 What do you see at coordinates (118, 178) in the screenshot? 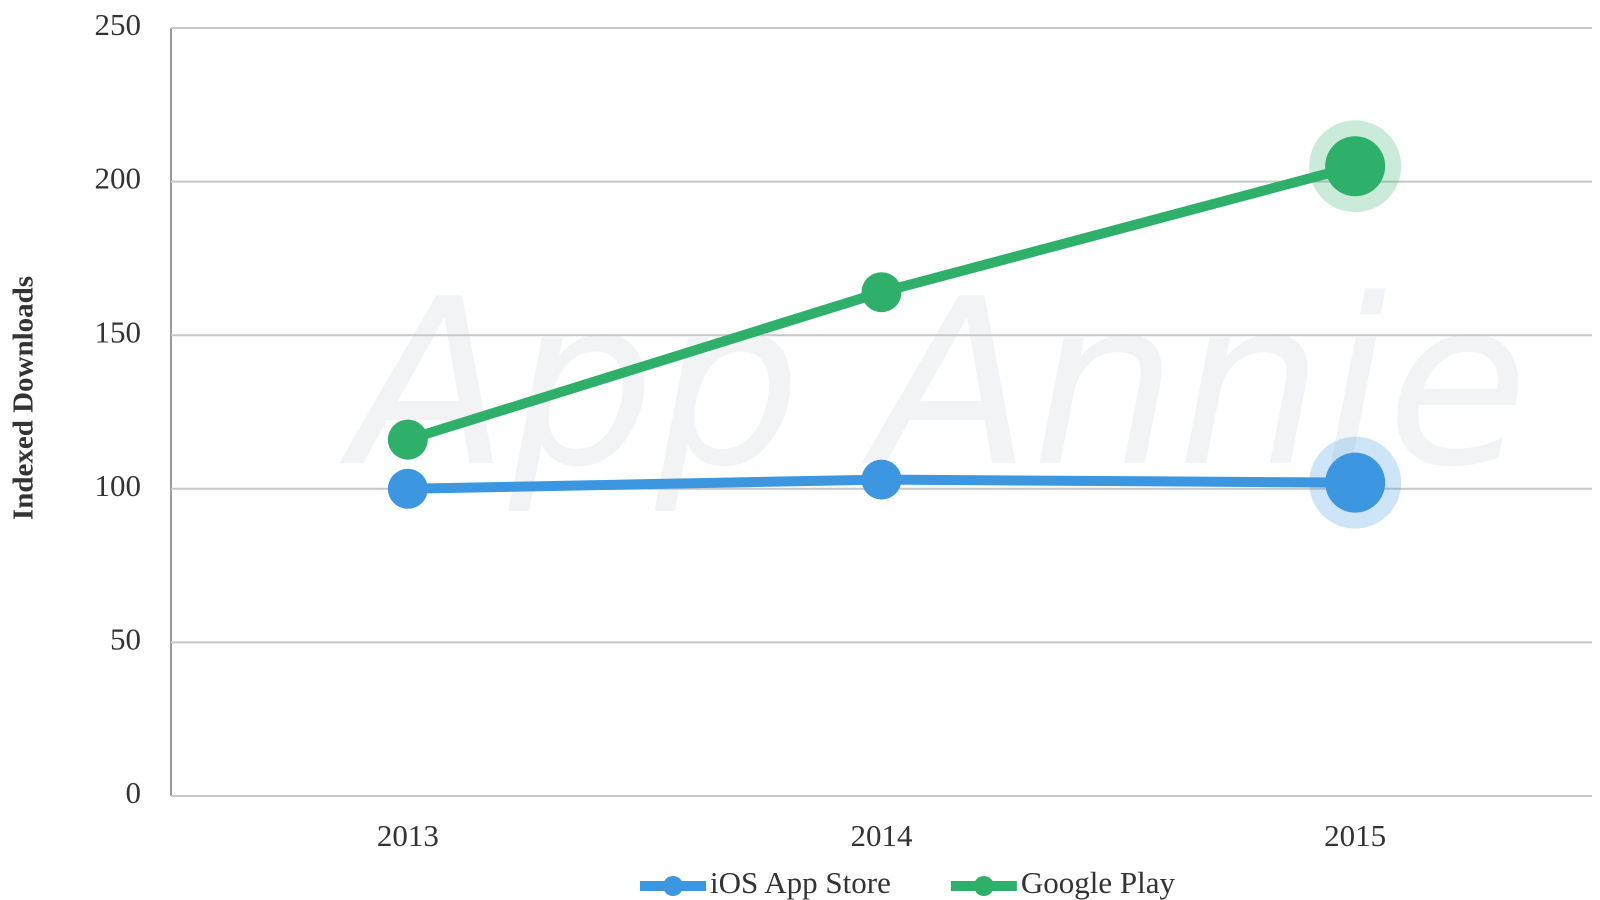
I see `y-tick-label: 200` at bounding box center [118, 178].